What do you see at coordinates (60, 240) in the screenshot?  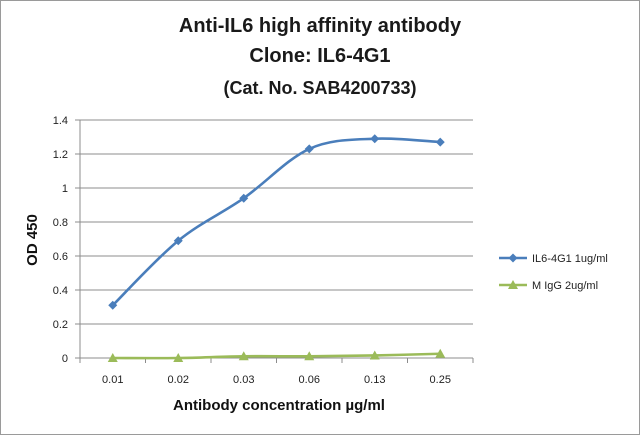 I see `y-tick-labels: 0 0.2 0.4 0.6 0.8 1 1.2 1.4` at bounding box center [60, 240].